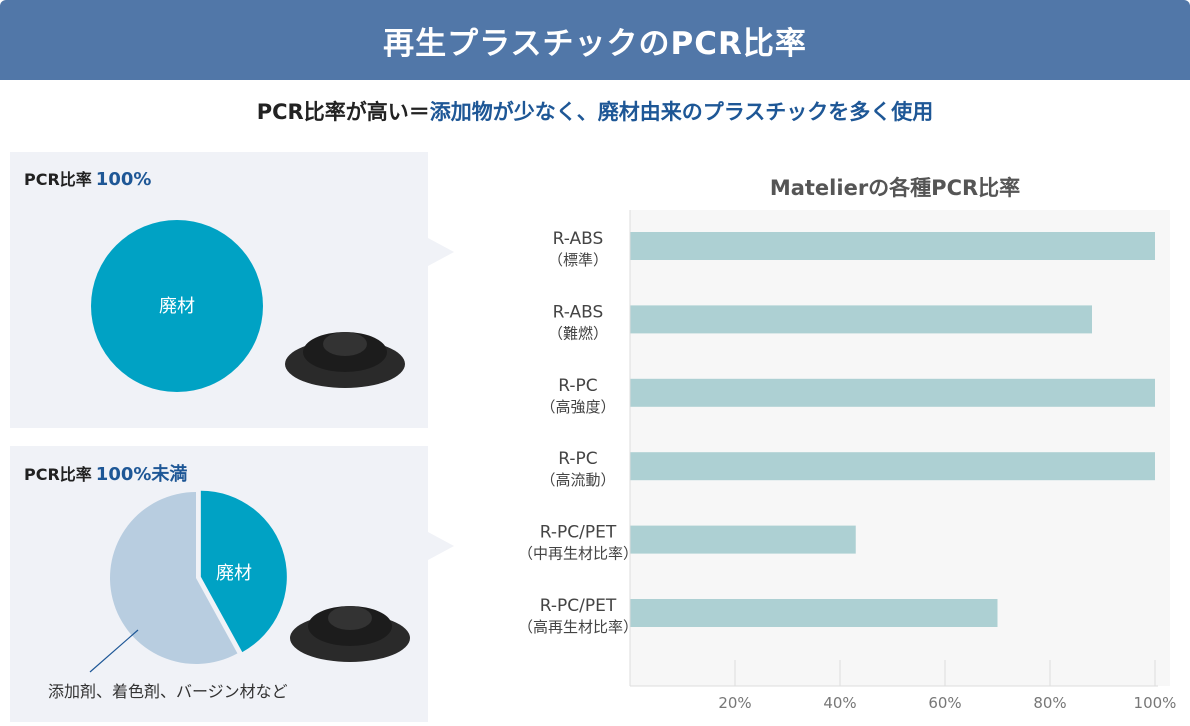 The width and height of the screenshot is (1190, 726). Describe the element at coordinates (577, 407) in the screenshot. I see `category-sublabel: （高強度）` at that location.